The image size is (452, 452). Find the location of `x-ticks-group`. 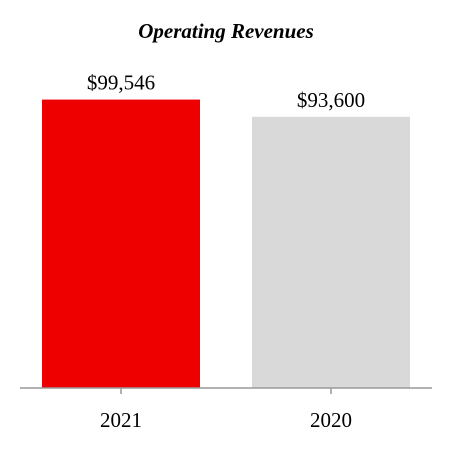

x-ticks-group is located at coordinates (226, 391).